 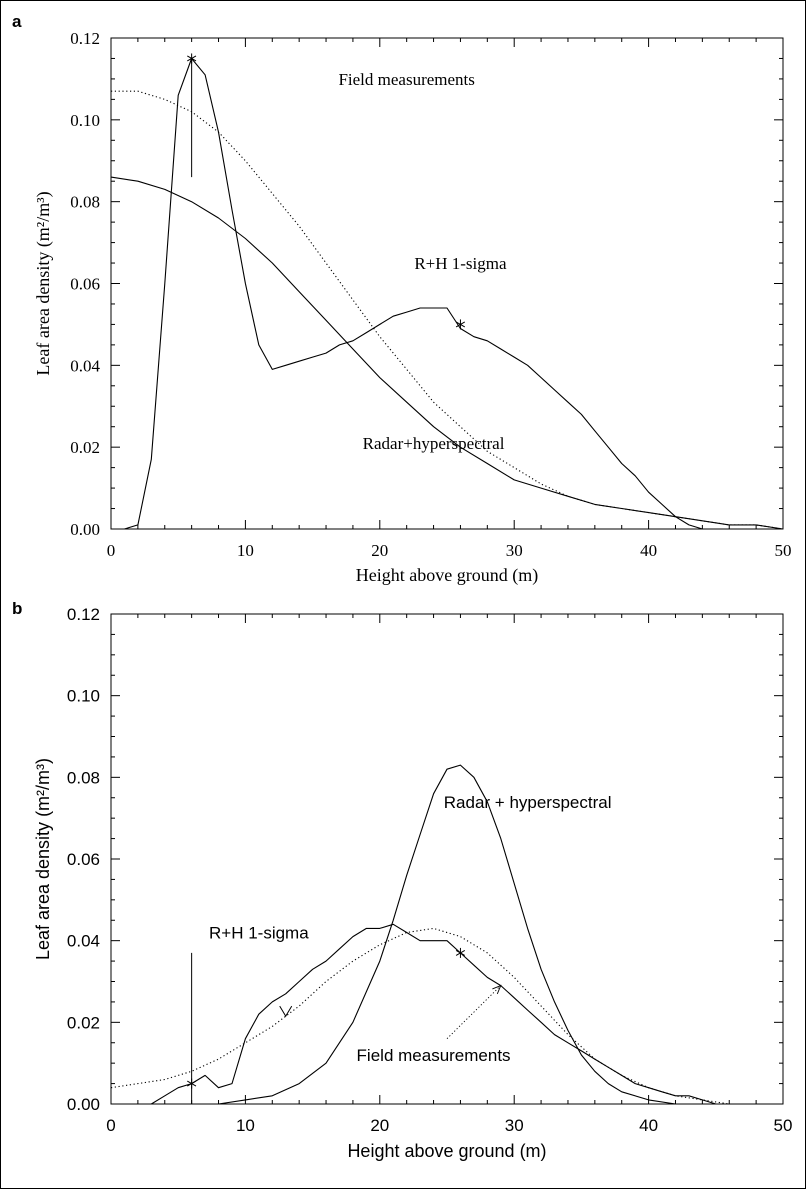 I want to click on annotation-arrow, so click(x=474, y=1012).